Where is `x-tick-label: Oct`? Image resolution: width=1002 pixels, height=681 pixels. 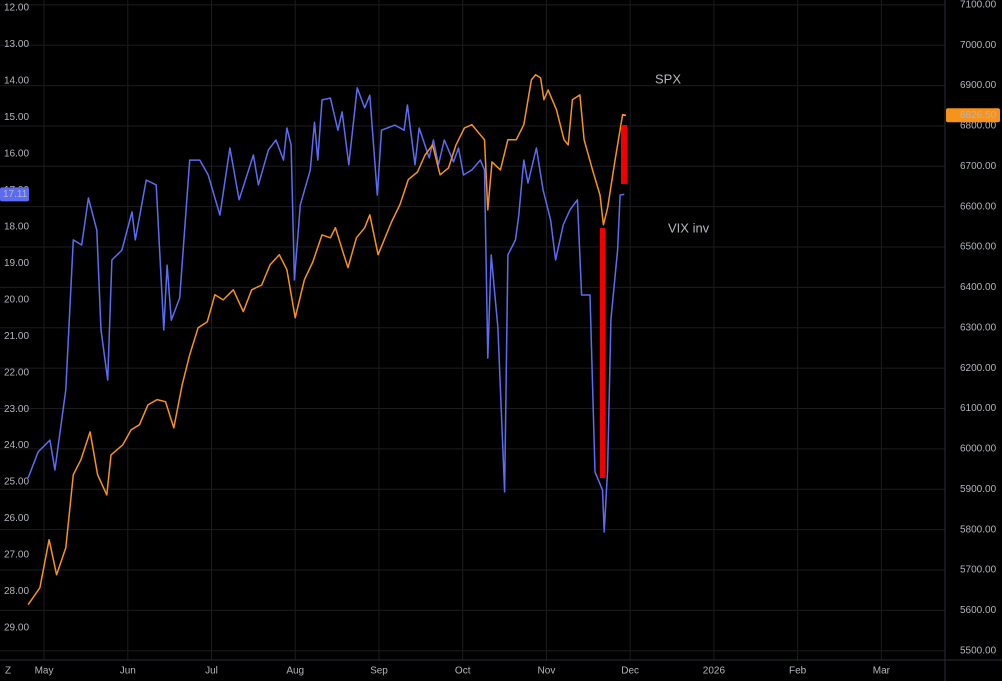 x-tick-label: Oct is located at coordinates (463, 671).